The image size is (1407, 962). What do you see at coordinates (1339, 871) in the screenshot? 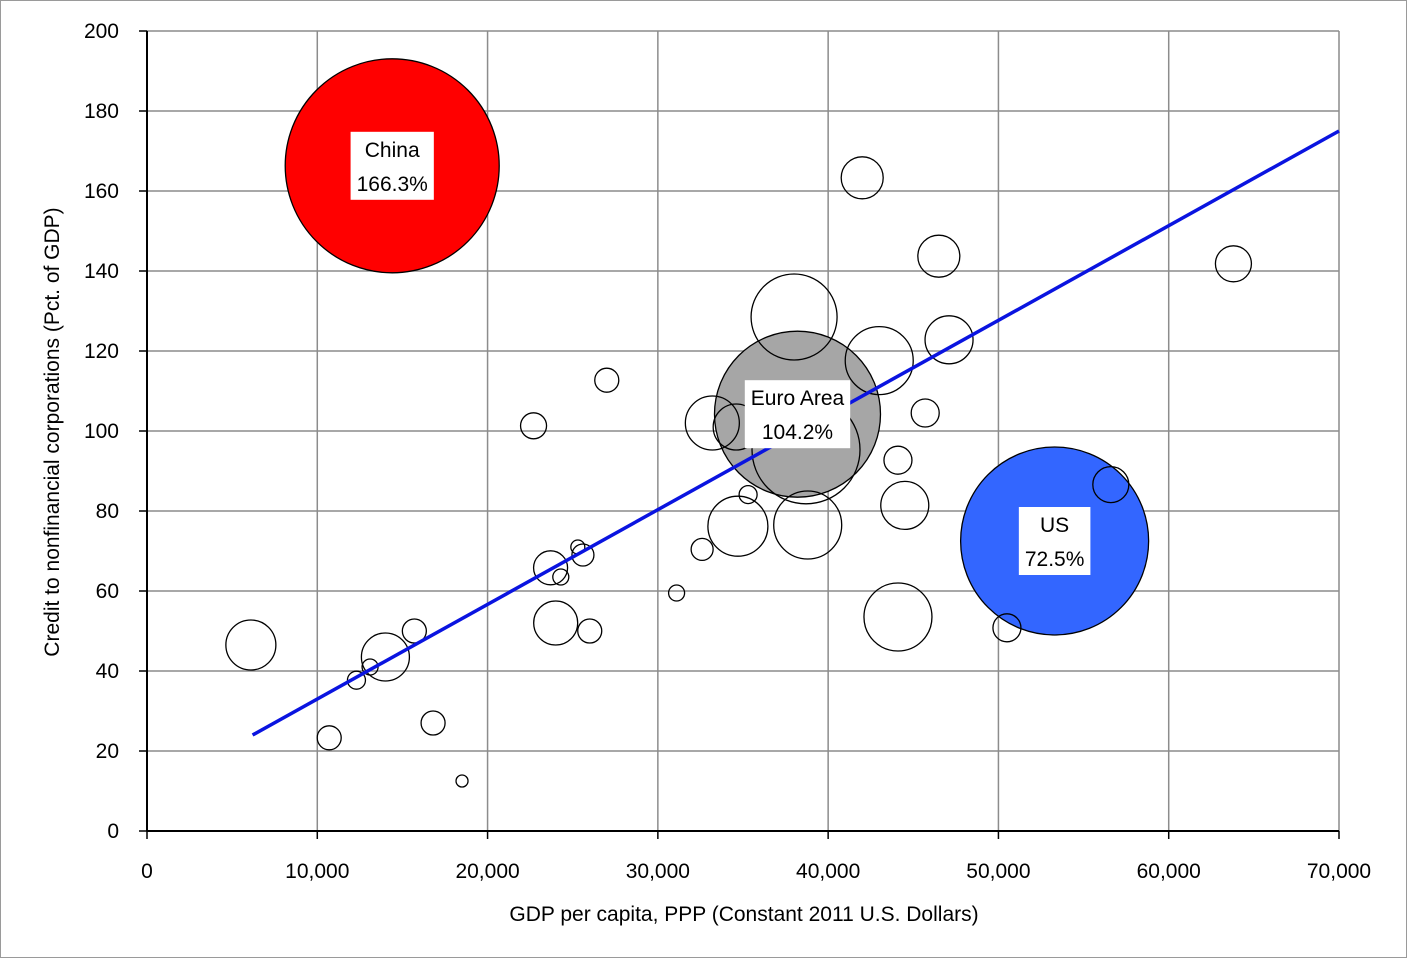
I see `x-tick-label: 70,000` at bounding box center [1339, 871].